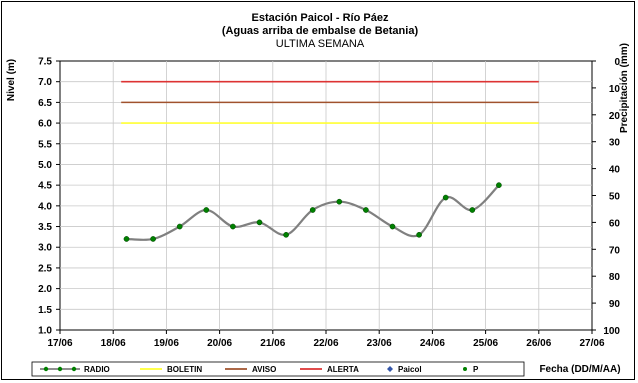  Describe the element at coordinates (611, 331) in the screenshot. I see `y2-tick-label: 100` at that location.